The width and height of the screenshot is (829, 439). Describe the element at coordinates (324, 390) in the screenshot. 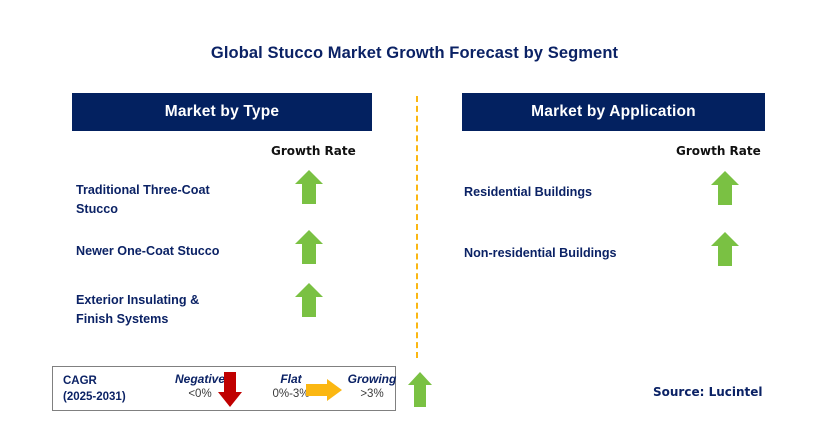

I see `right-arrow-icon` at that location.